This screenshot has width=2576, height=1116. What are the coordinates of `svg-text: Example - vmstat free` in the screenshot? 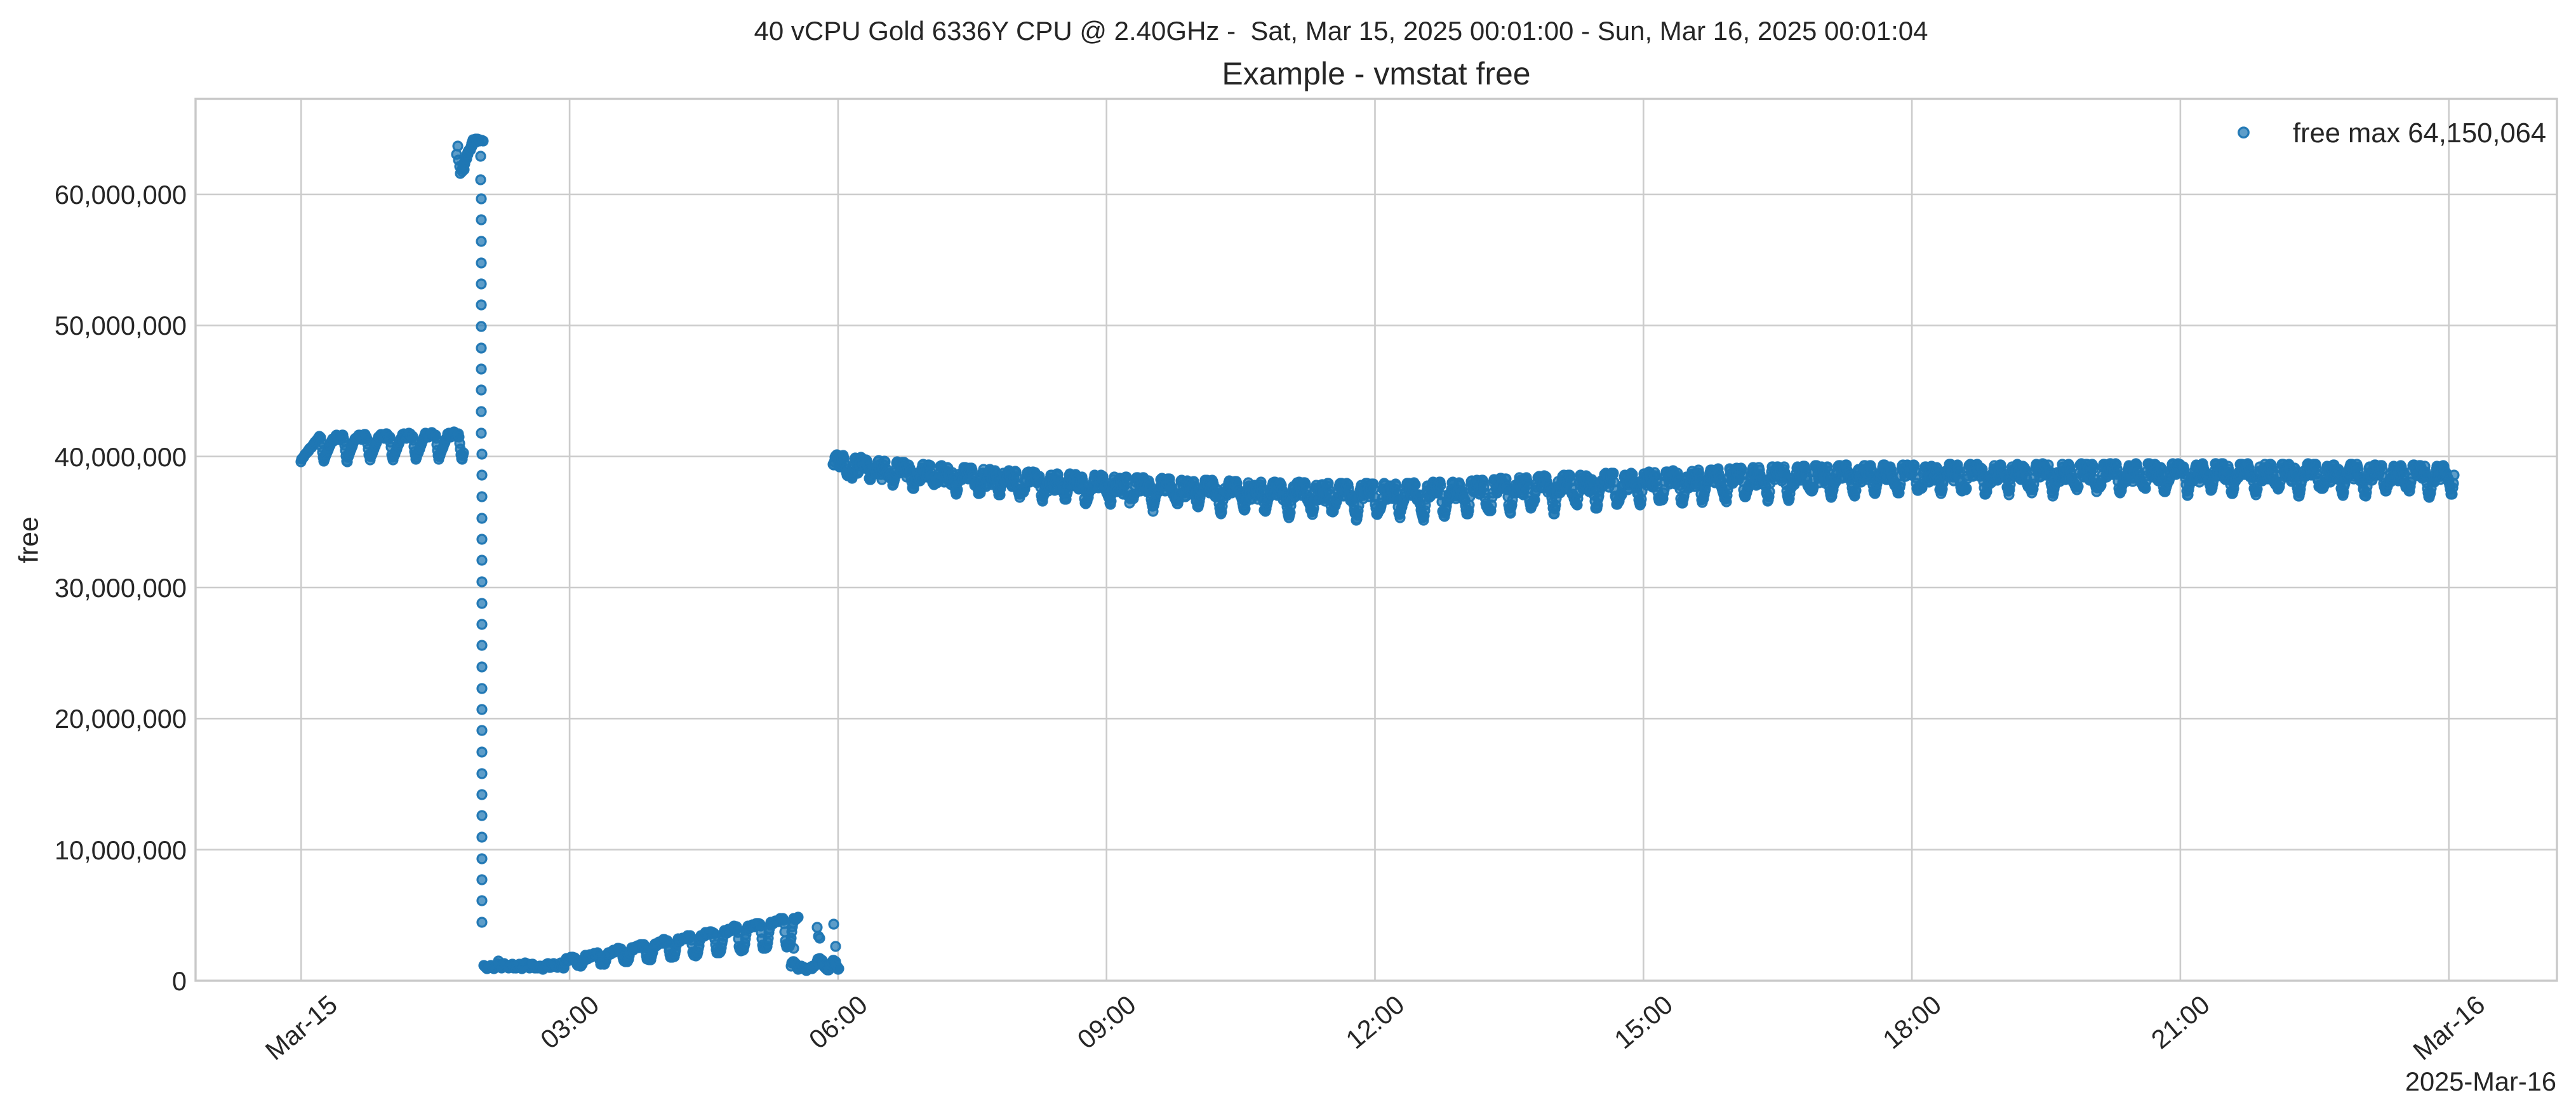 It's located at (1376, 73).